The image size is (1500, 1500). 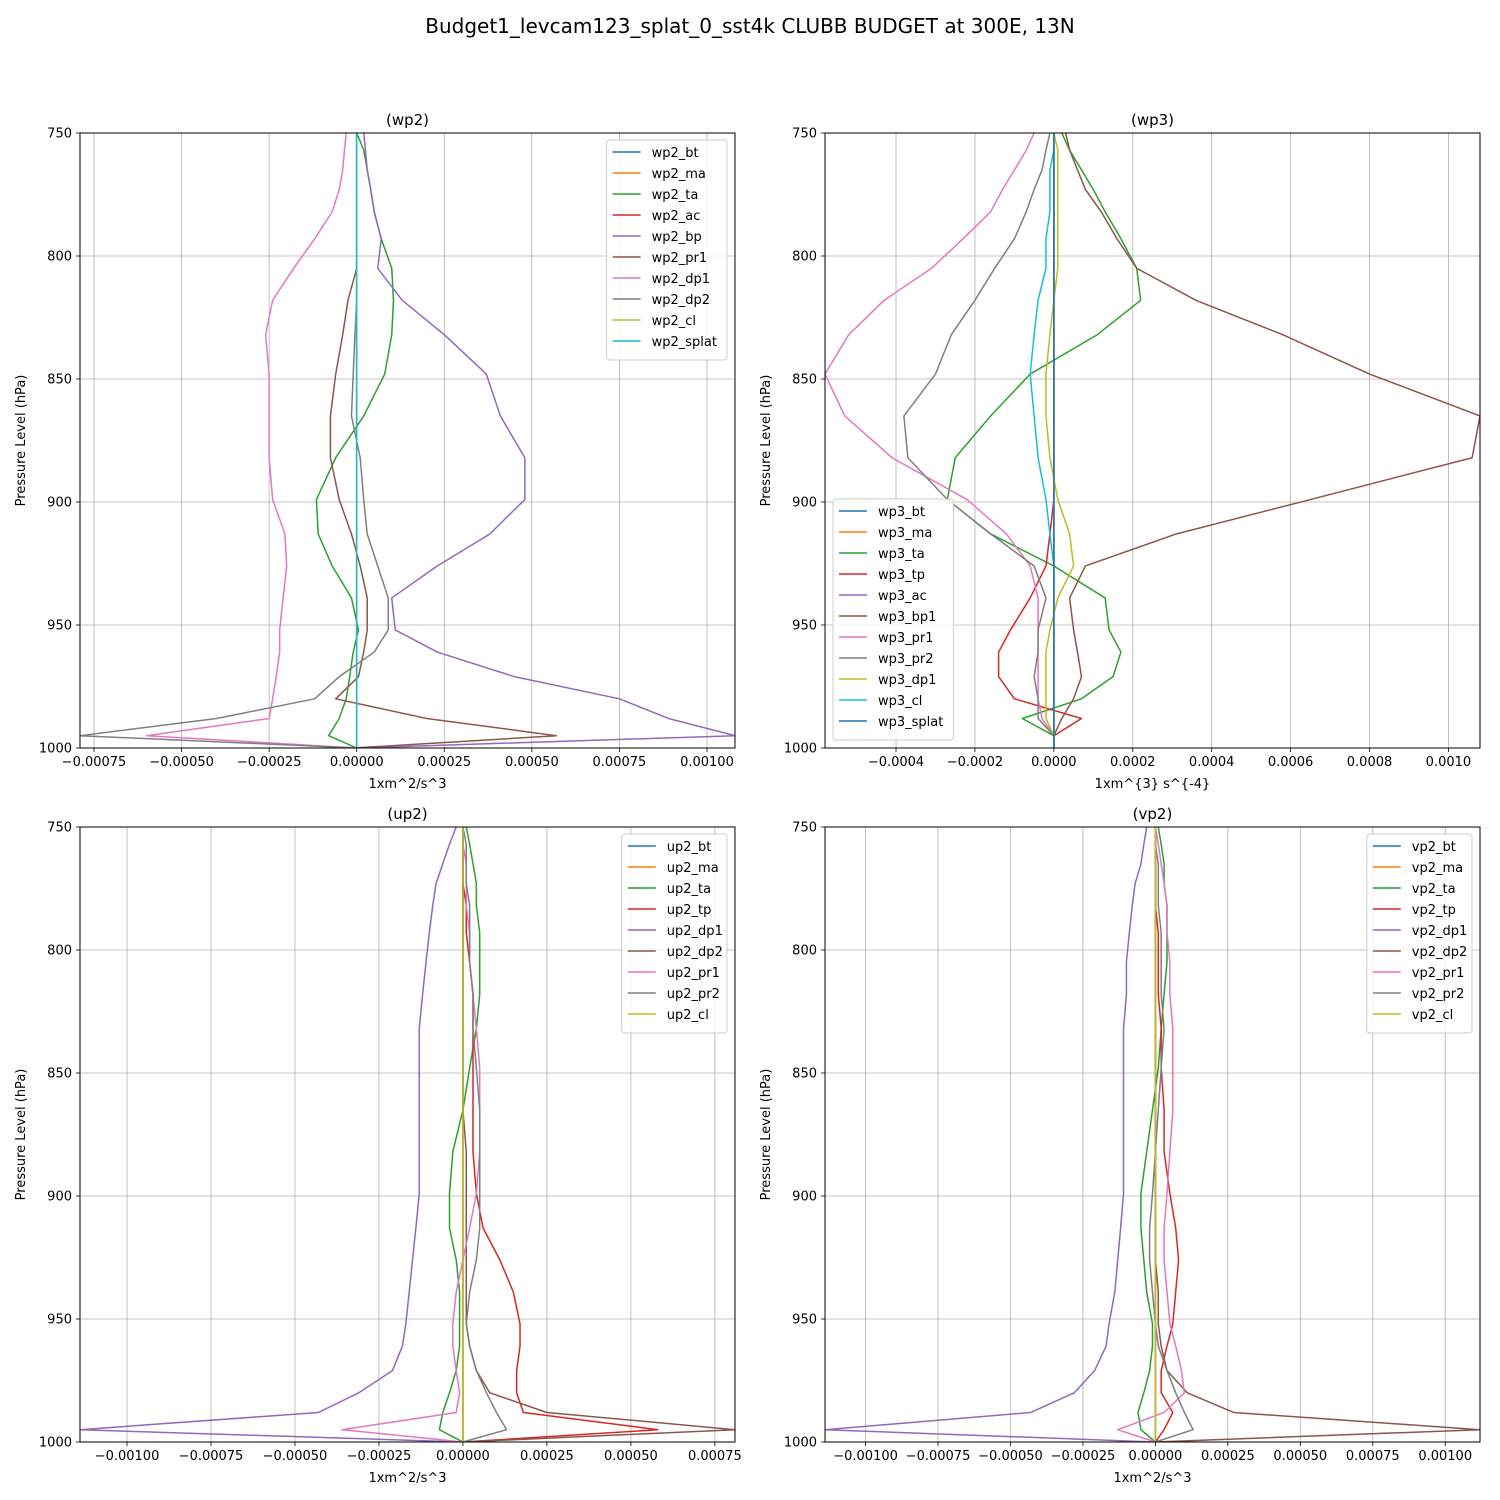 What do you see at coordinates (901, 575) in the screenshot?
I see `legend-label: wp3_tp` at bounding box center [901, 575].